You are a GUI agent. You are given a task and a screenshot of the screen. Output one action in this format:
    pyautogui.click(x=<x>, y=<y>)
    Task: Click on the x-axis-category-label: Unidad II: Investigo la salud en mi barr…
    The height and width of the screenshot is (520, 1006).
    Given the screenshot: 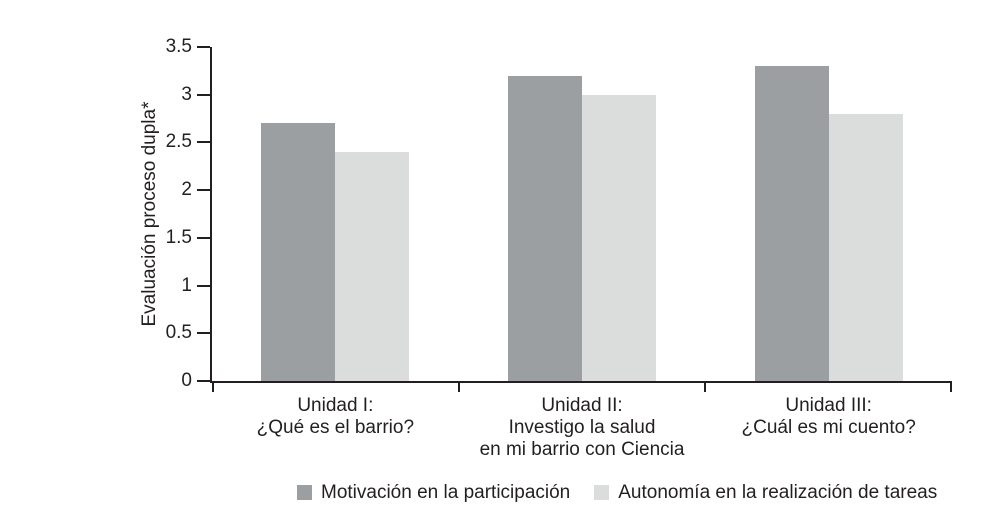 What is the action you would take?
    pyautogui.click(x=582, y=427)
    